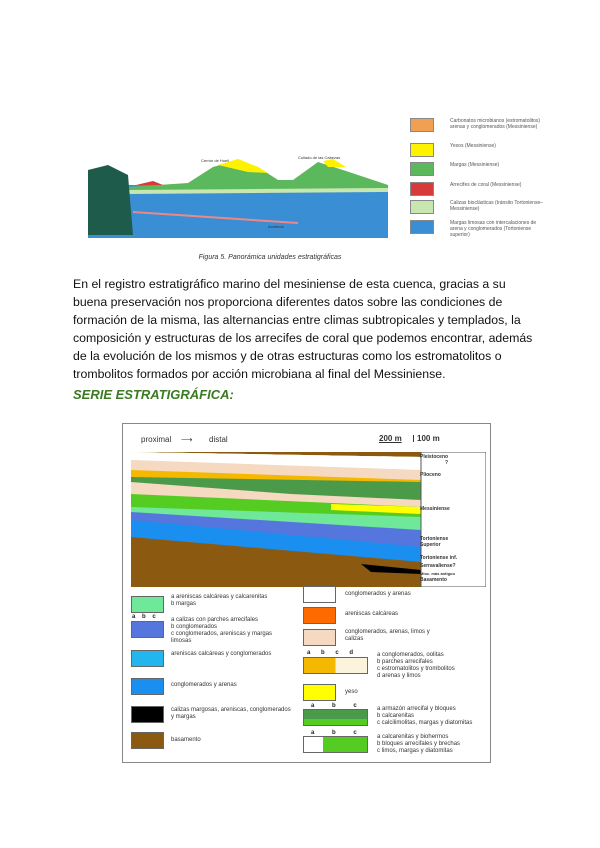  I want to click on legend-text: Margas (Messiniense), so click(475, 165).